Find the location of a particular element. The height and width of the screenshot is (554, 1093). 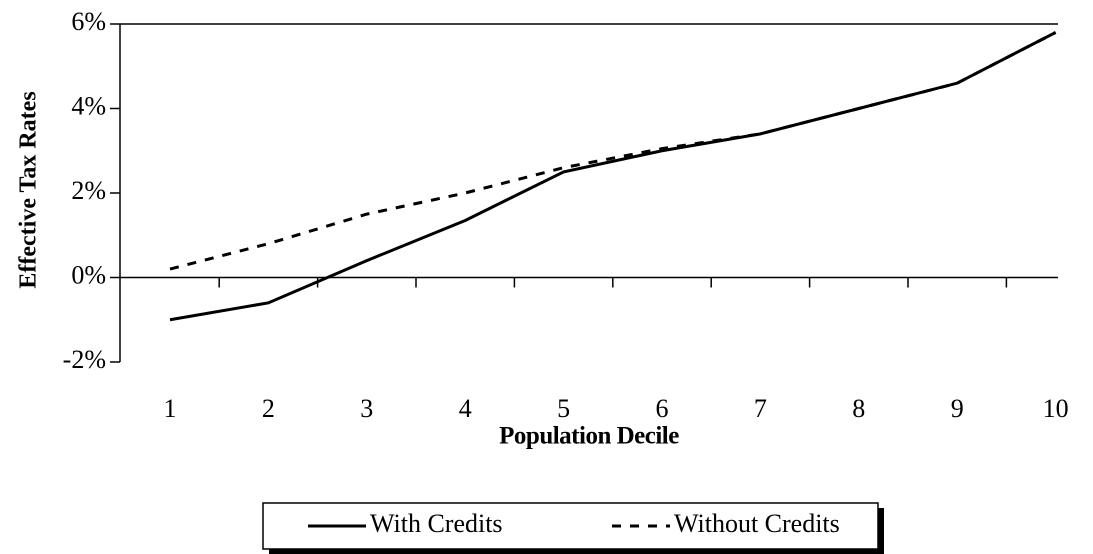

x-tick-label: 1 is located at coordinates (170, 408).